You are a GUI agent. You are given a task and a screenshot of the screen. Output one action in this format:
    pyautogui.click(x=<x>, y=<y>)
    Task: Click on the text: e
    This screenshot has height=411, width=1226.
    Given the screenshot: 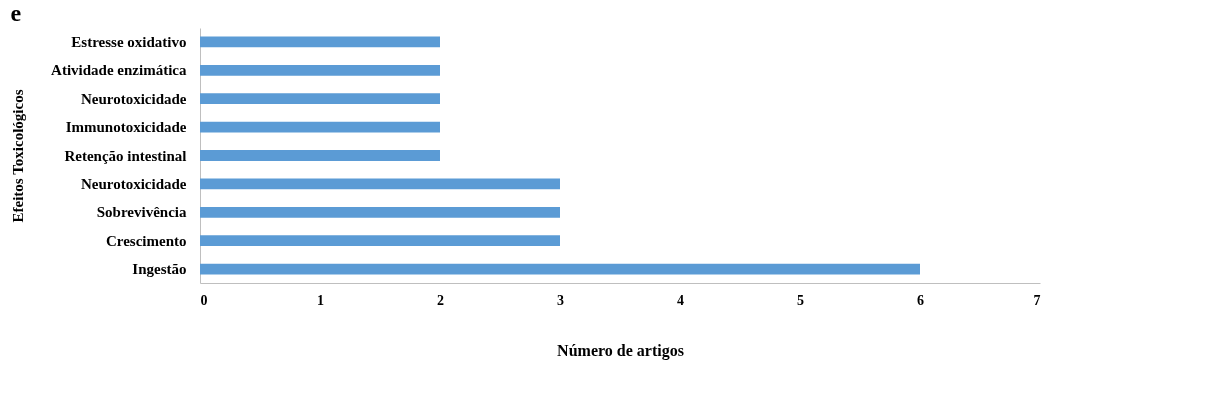 What is the action you would take?
    pyautogui.click(x=16, y=13)
    